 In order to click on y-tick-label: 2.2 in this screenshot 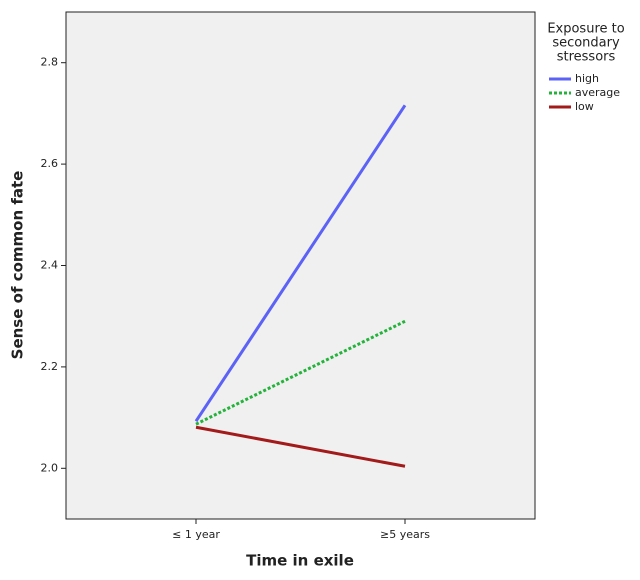, I will do `click(50, 366)`.